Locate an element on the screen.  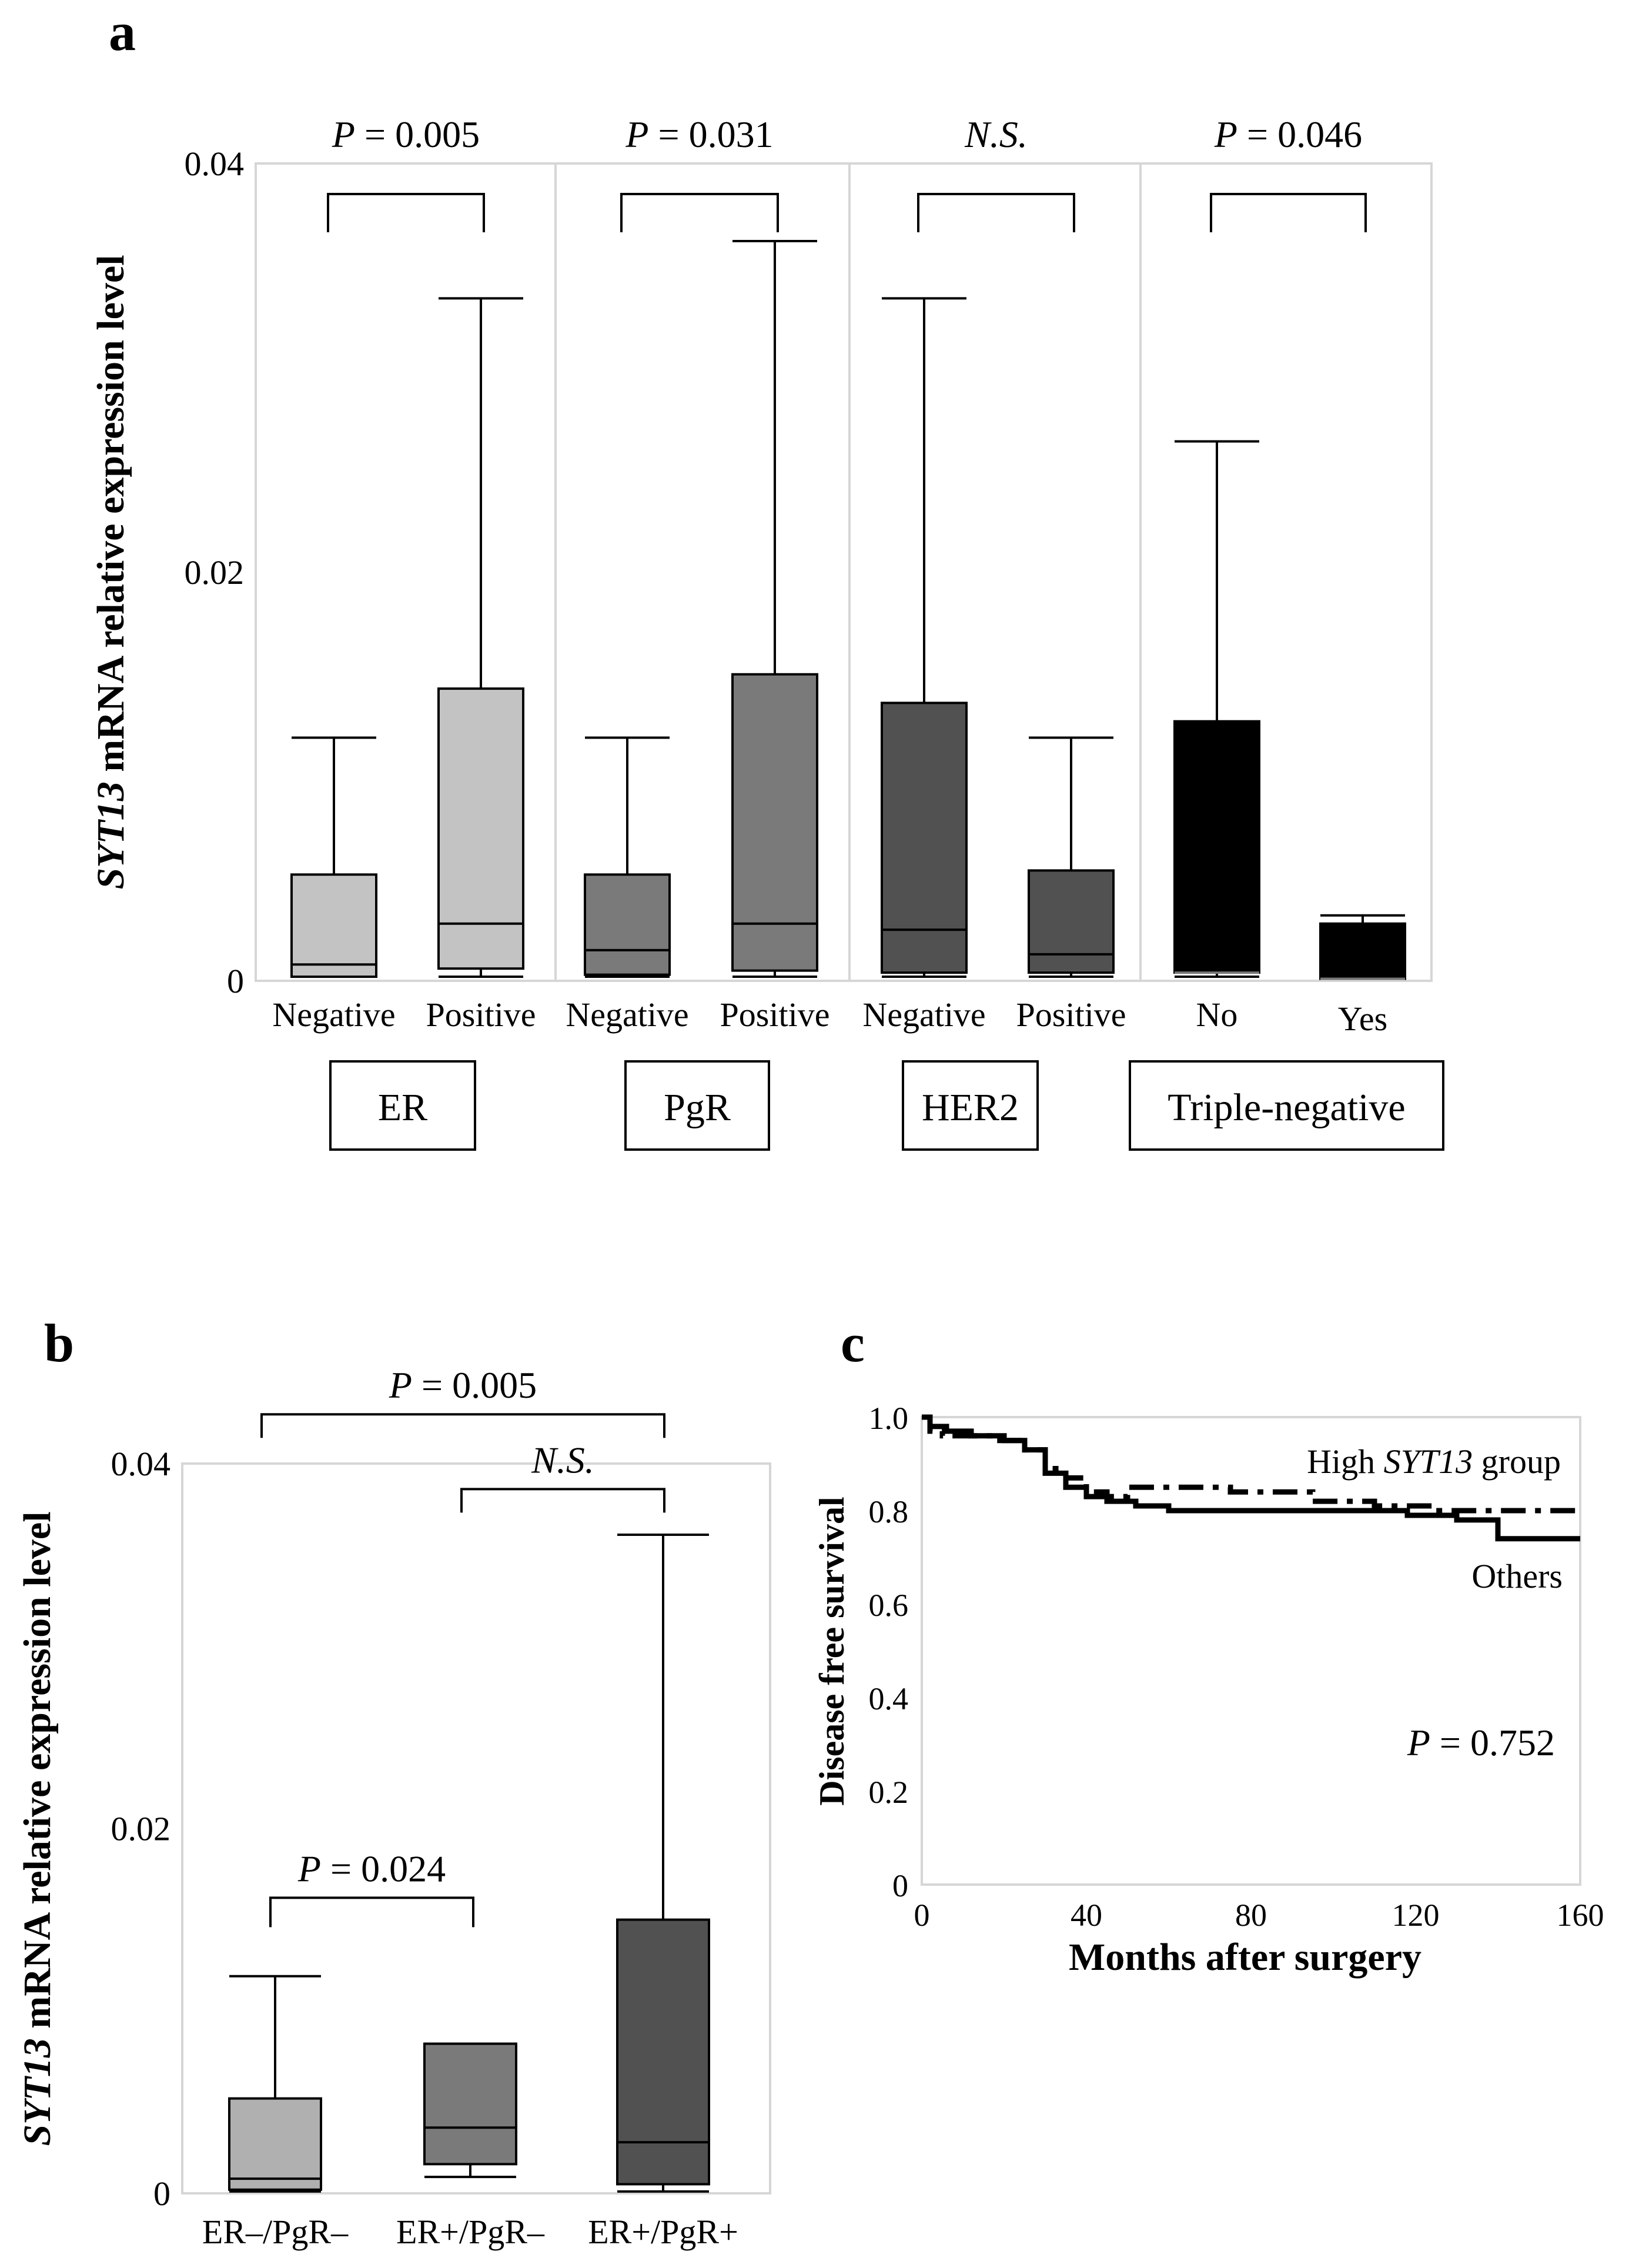
group-label: HER2 is located at coordinates (970, 1107).